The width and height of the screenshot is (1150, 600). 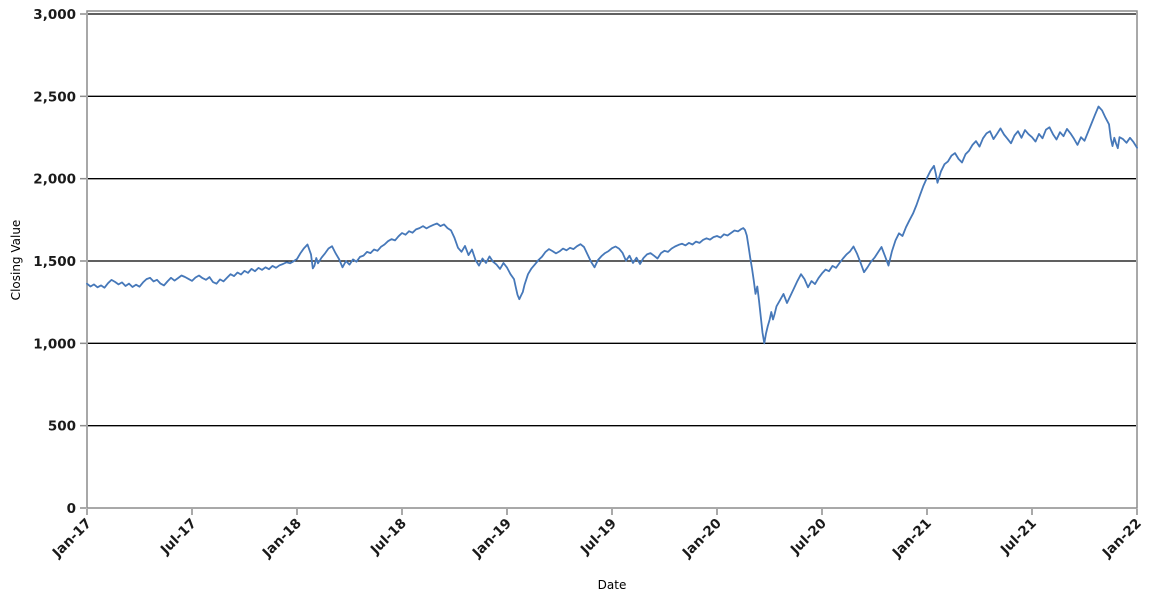 What do you see at coordinates (54, 15) in the screenshot?
I see `y-tick-label: 3,000` at bounding box center [54, 15].